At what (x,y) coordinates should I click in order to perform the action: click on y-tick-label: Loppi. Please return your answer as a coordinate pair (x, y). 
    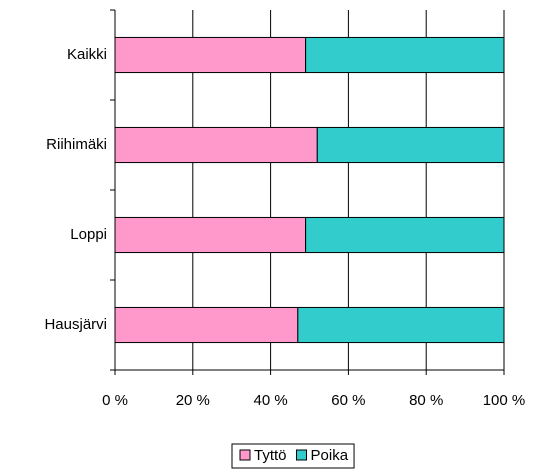
    Looking at the image, I should click on (88, 234).